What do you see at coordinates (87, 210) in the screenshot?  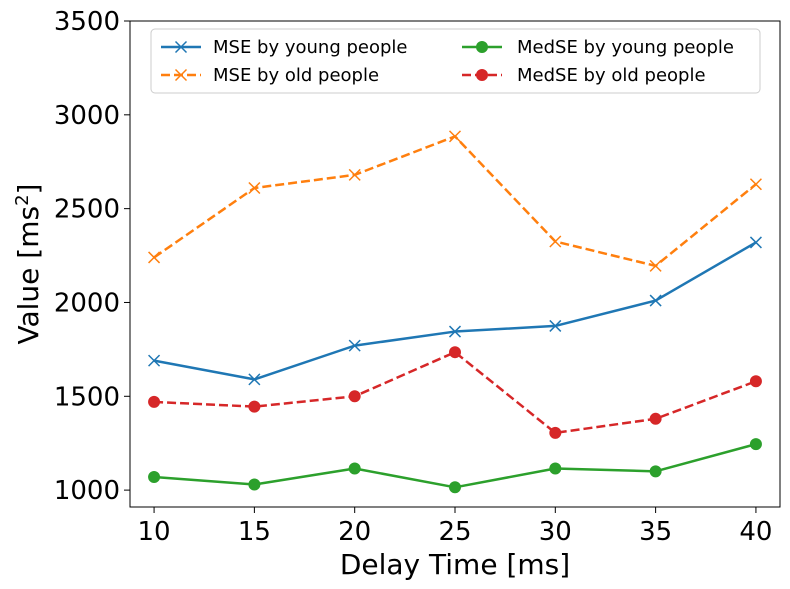 I see `y-tick-label: 2500` at bounding box center [87, 210].